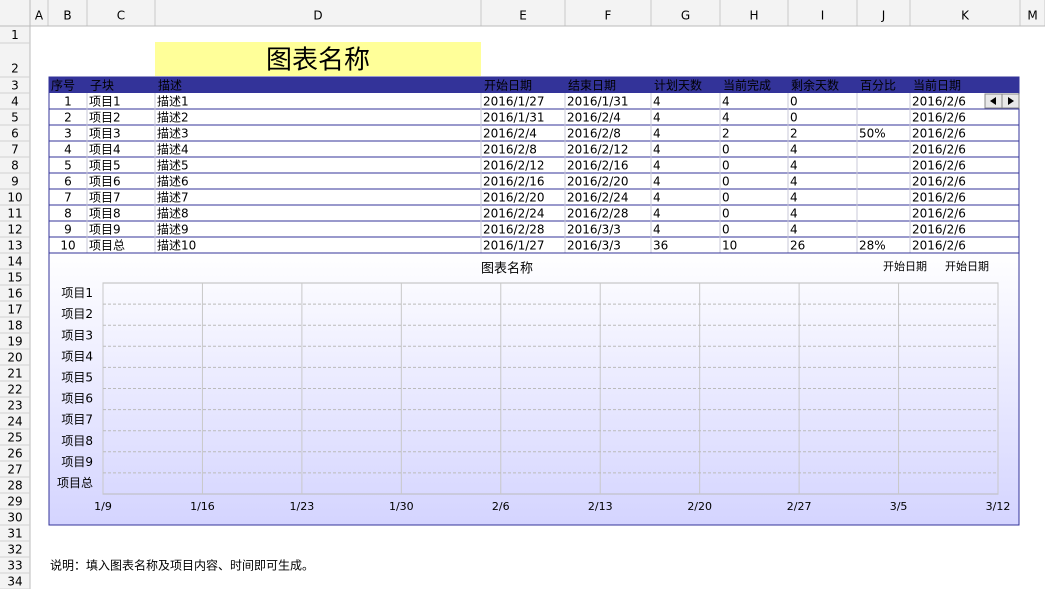 Image resolution: width=1045 pixels, height=589 pixels. Describe the element at coordinates (67, 16) in the screenshot. I see `column-letter: B` at that location.